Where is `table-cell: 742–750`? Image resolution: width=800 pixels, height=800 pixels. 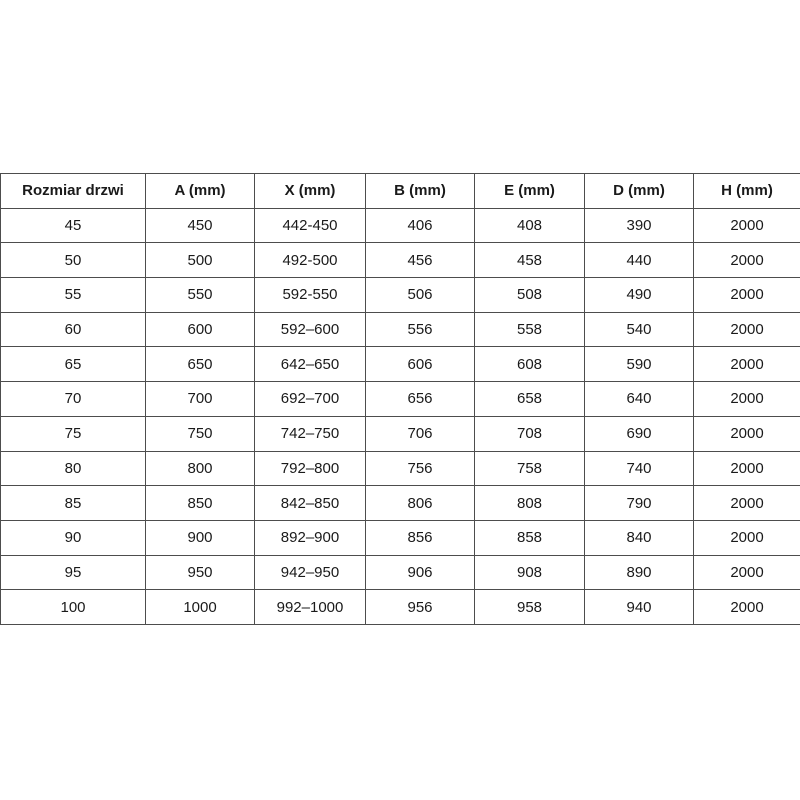
table-cell: 742–750 is located at coordinates (310, 433).